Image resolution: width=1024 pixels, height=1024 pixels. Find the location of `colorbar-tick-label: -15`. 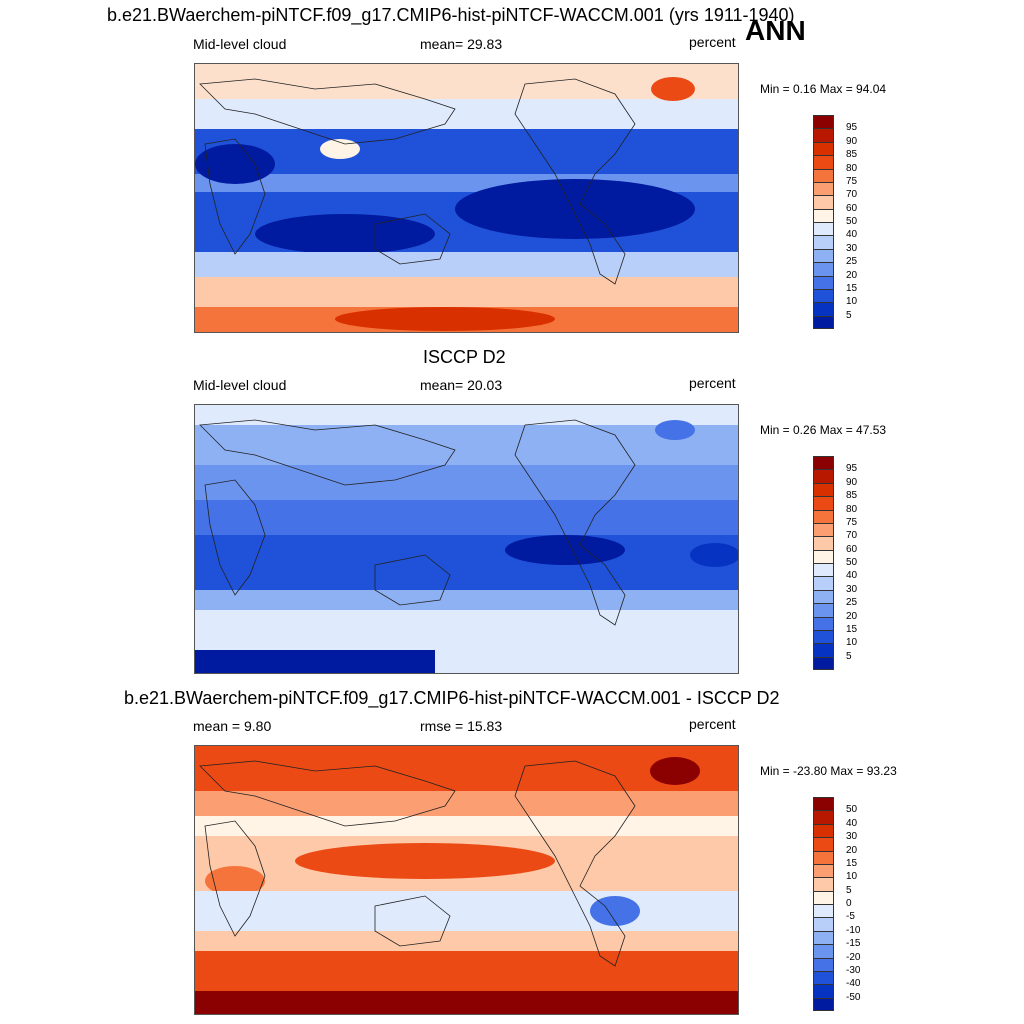

colorbar-tick-label: -15 is located at coordinates (853, 944).